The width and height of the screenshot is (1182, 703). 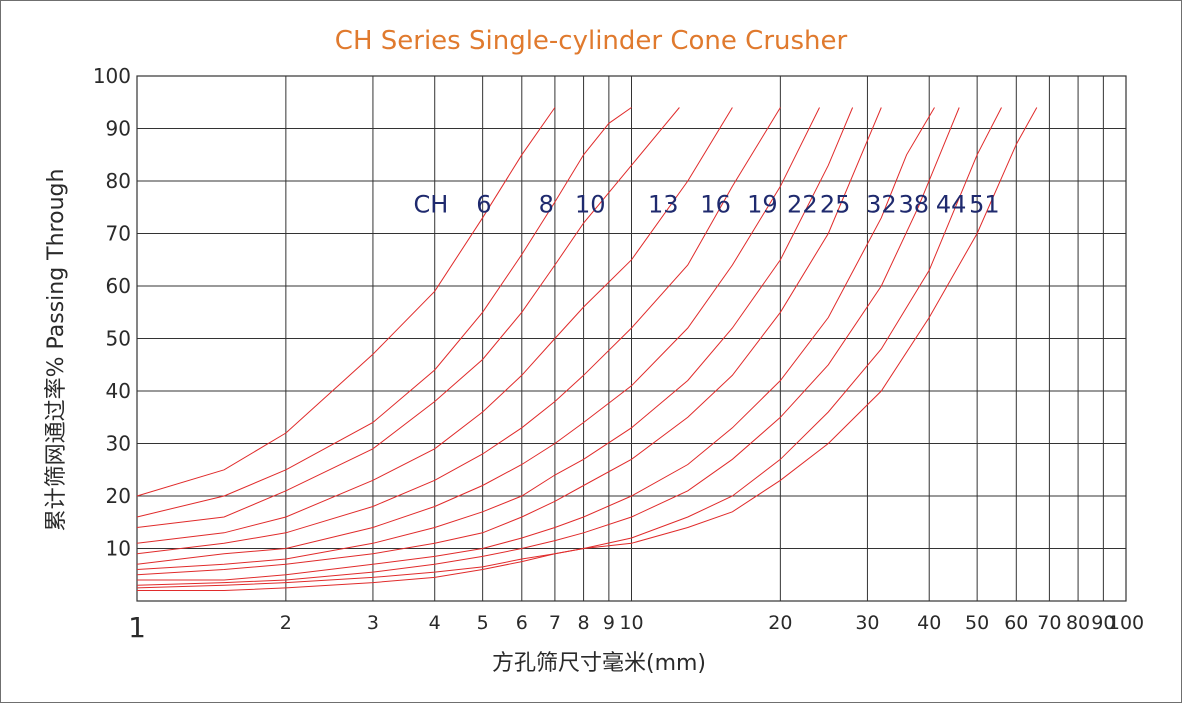 What do you see at coordinates (118, 496) in the screenshot?
I see `y-tick-label: 20` at bounding box center [118, 496].